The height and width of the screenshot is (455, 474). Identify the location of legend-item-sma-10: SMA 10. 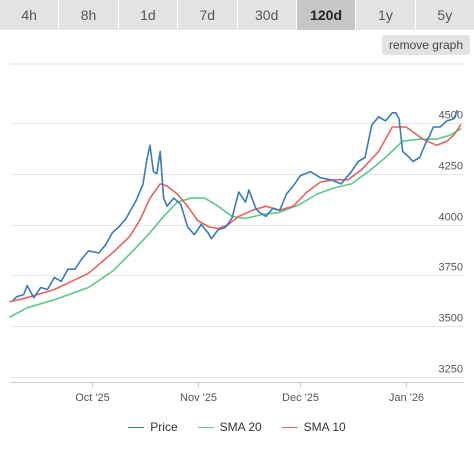
(313, 427).